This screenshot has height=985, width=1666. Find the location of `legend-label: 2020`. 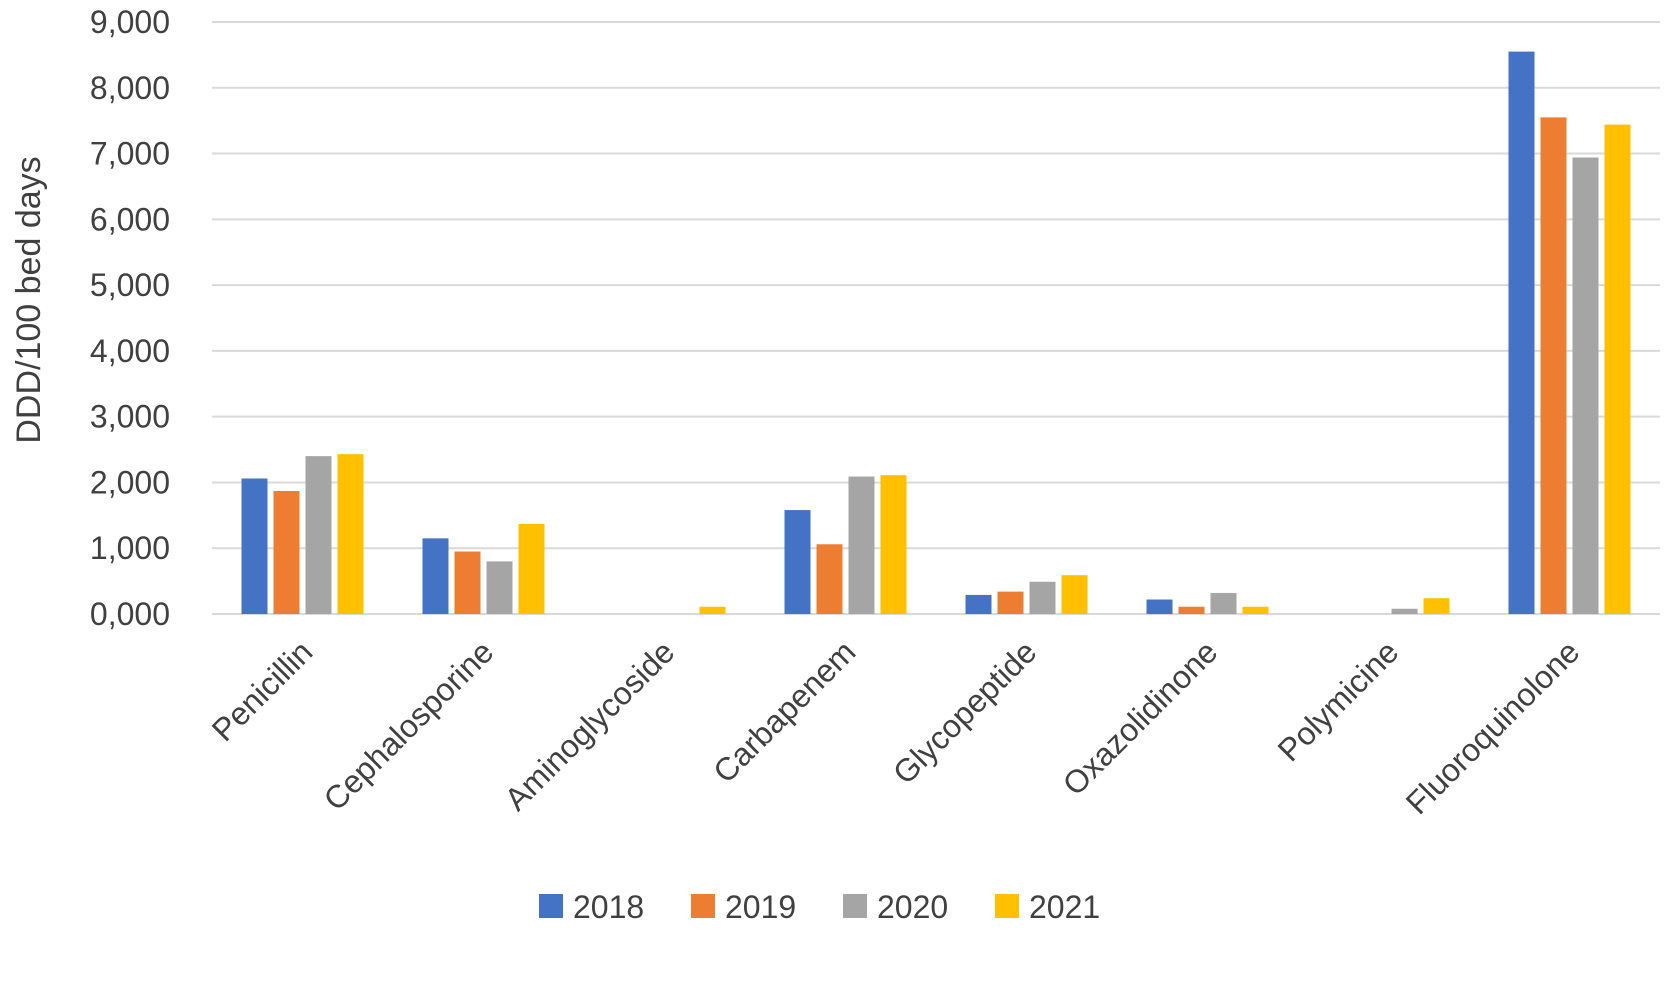

legend-label: 2020 is located at coordinates (912, 907).